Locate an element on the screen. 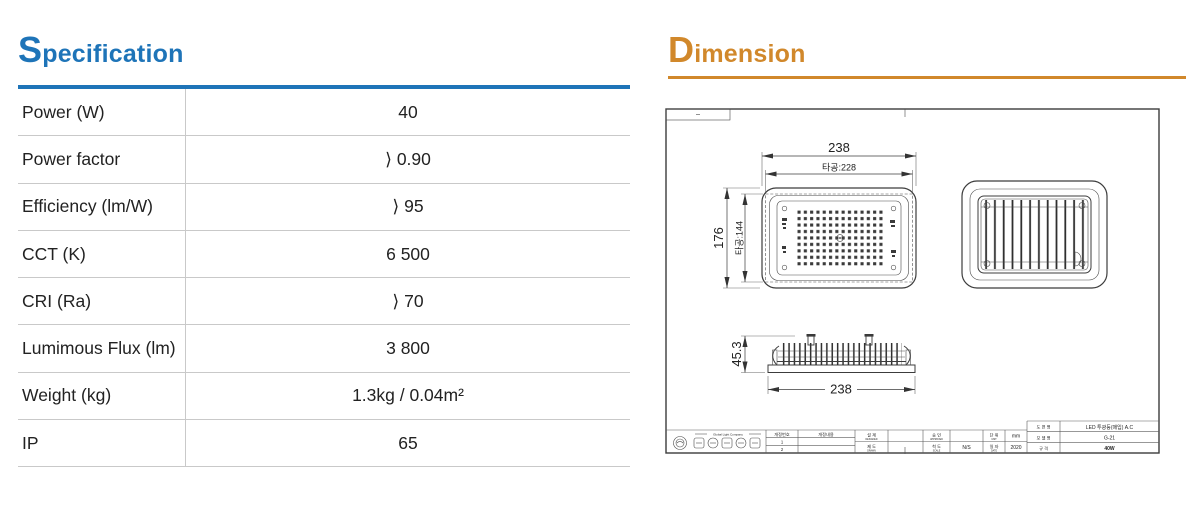 This screenshot has height=508, width=1200. spec-row-value: 1.3kg / 0.04m² is located at coordinates (408, 395).